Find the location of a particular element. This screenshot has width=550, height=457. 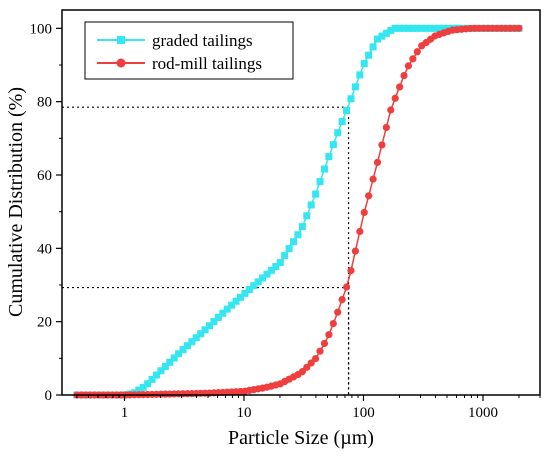

x-tick-label-0: 1 is located at coordinates (125, 413).